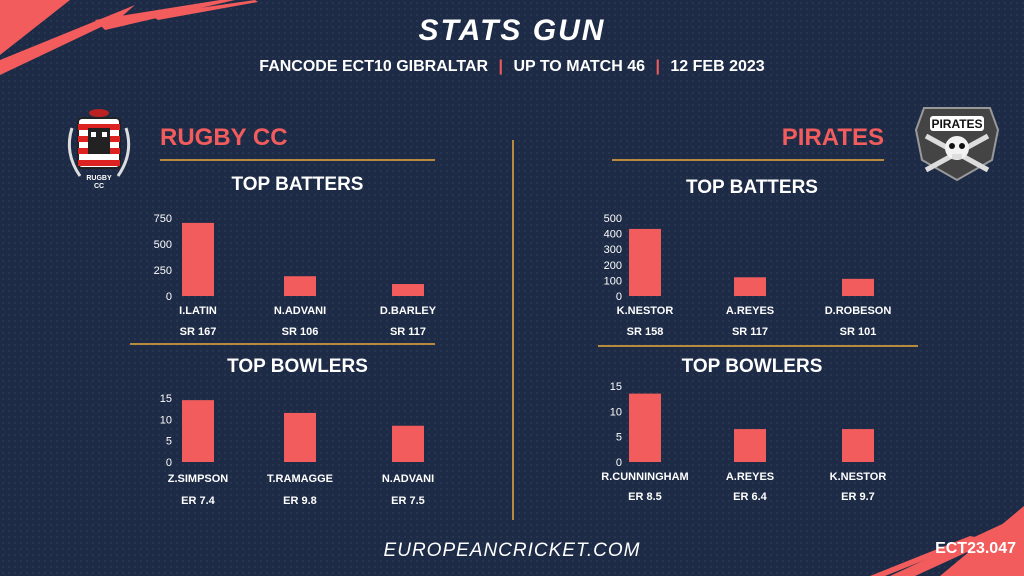 The width and height of the screenshot is (1024, 576). Describe the element at coordinates (198, 479) in the screenshot. I see `category-label: Z.SIMPSON` at that location.